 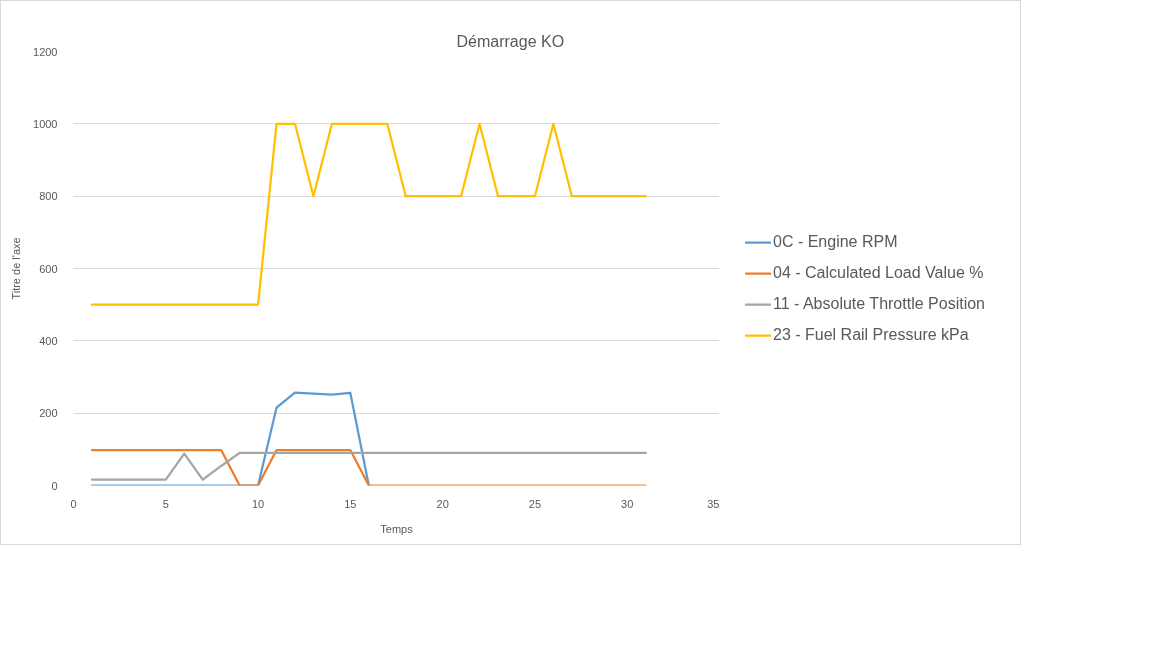 I want to click on line-series, so click(x=230, y=438).